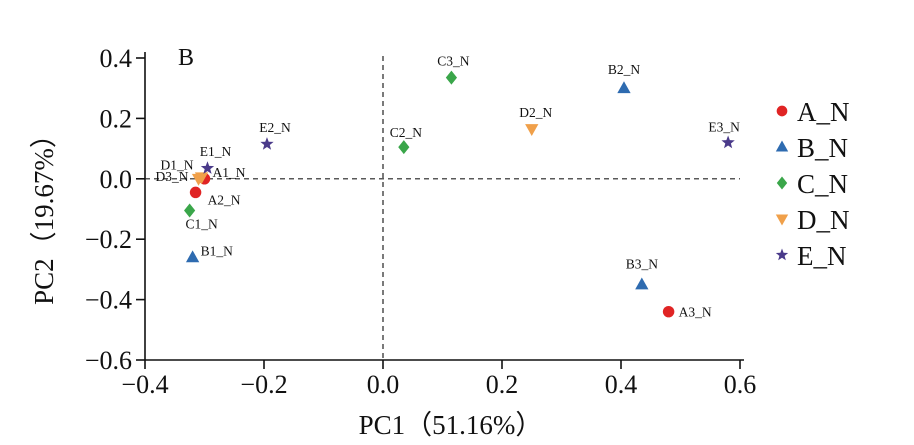  Describe the element at coordinates (740, 384) in the screenshot. I see `x-tick-label: 0.6` at that location.